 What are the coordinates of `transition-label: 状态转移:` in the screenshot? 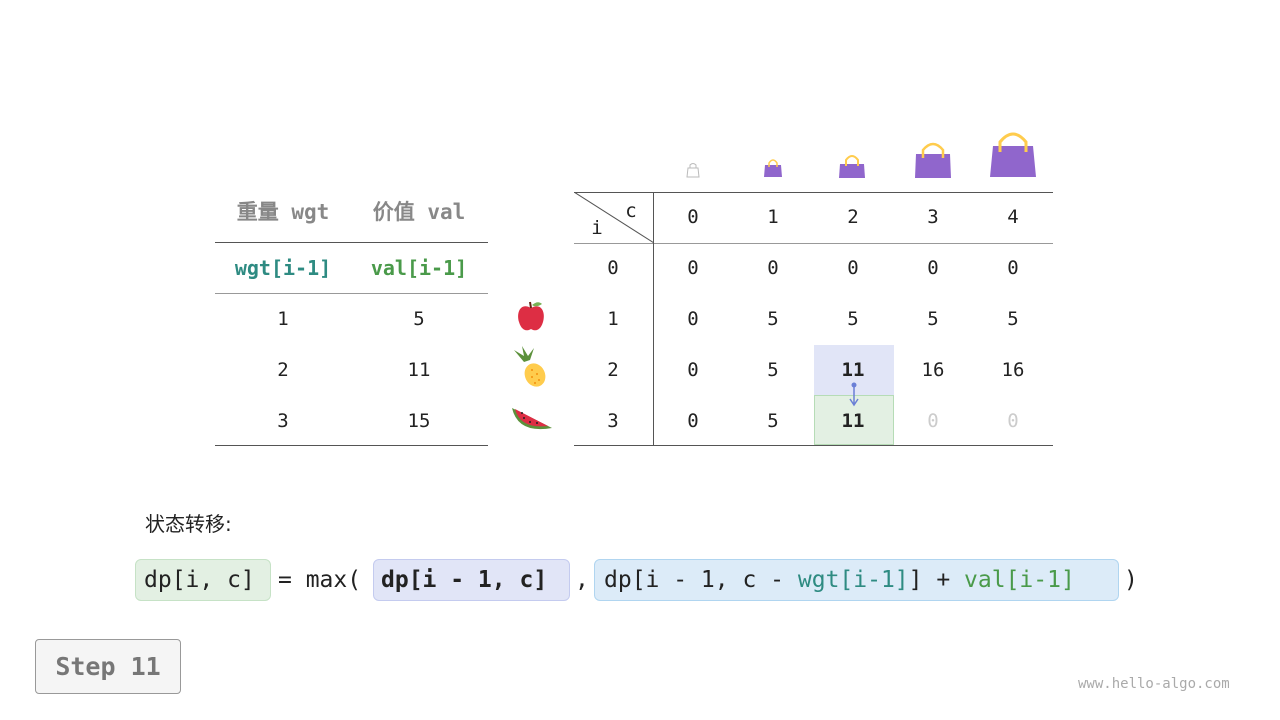 It's located at (188, 524).